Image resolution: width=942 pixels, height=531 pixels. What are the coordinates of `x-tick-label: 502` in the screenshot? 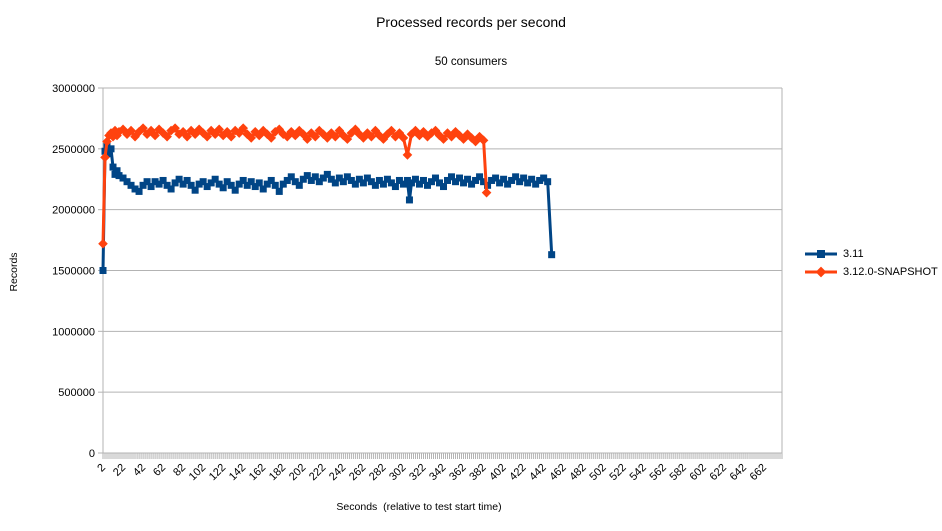 It's located at (597, 472).